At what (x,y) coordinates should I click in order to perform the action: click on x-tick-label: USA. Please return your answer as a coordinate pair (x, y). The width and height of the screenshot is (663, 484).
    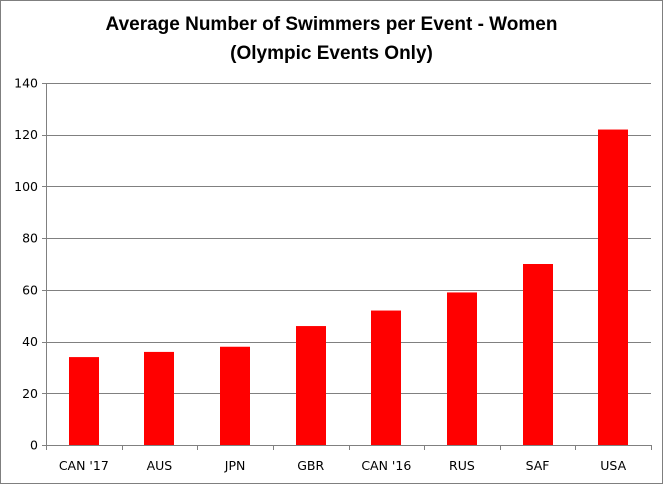
    Looking at the image, I should click on (613, 465).